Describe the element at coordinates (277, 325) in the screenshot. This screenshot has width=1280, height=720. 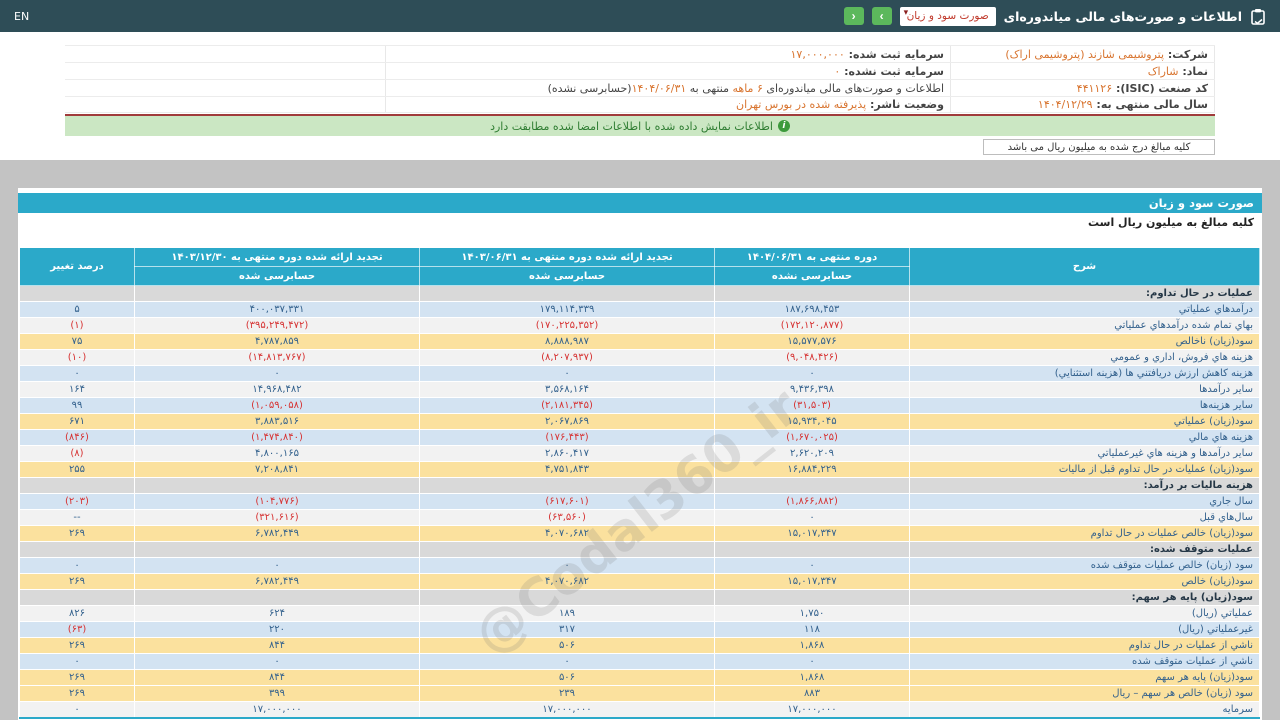
I see `row-value: (۳۹۵,۲۴۹,۴۷۲)` at that location.